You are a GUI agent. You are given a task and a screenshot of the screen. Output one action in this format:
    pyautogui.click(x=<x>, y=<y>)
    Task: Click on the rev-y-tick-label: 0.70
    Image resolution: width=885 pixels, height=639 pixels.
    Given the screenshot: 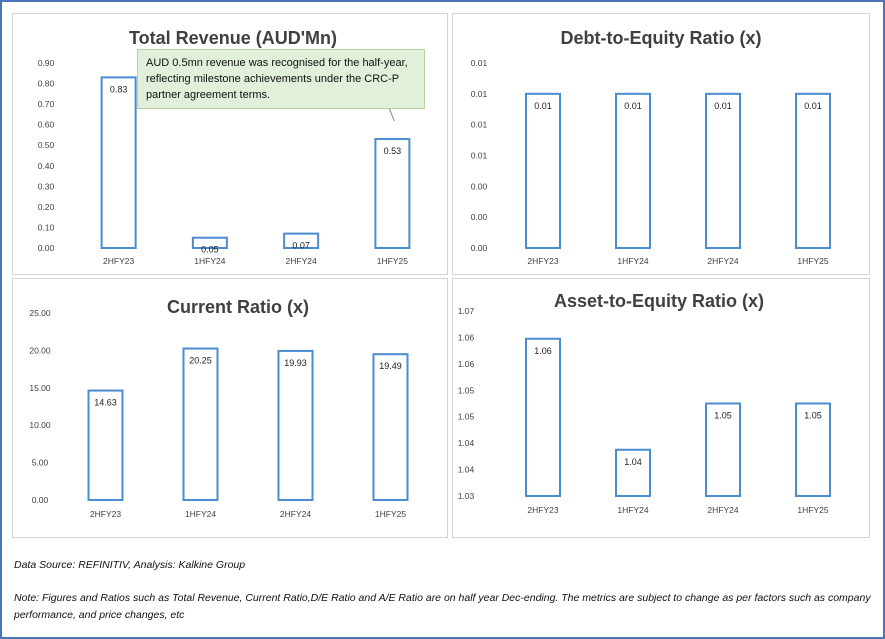 What is the action you would take?
    pyautogui.click(x=46, y=104)
    